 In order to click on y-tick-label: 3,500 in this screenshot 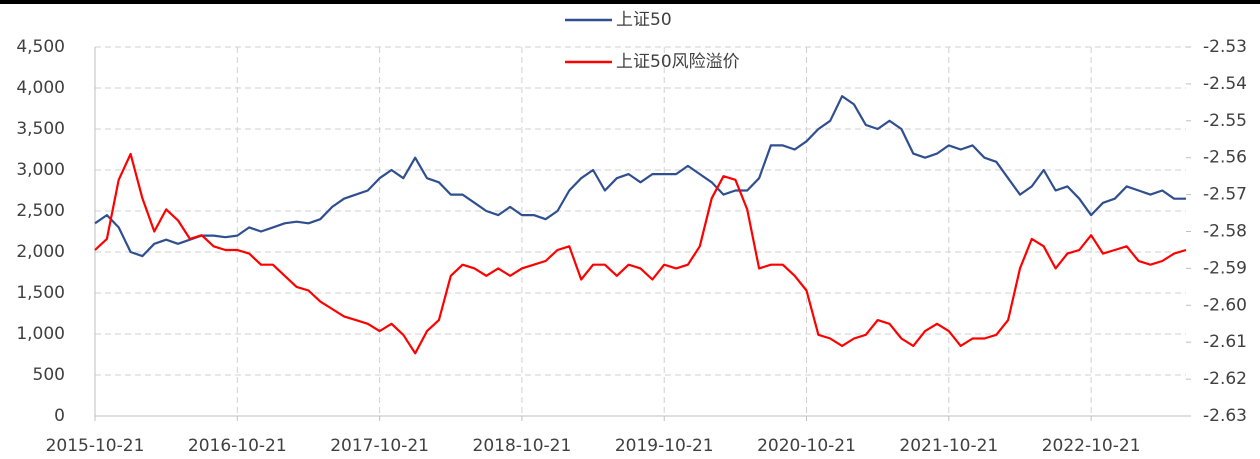, I will do `click(40, 129)`.